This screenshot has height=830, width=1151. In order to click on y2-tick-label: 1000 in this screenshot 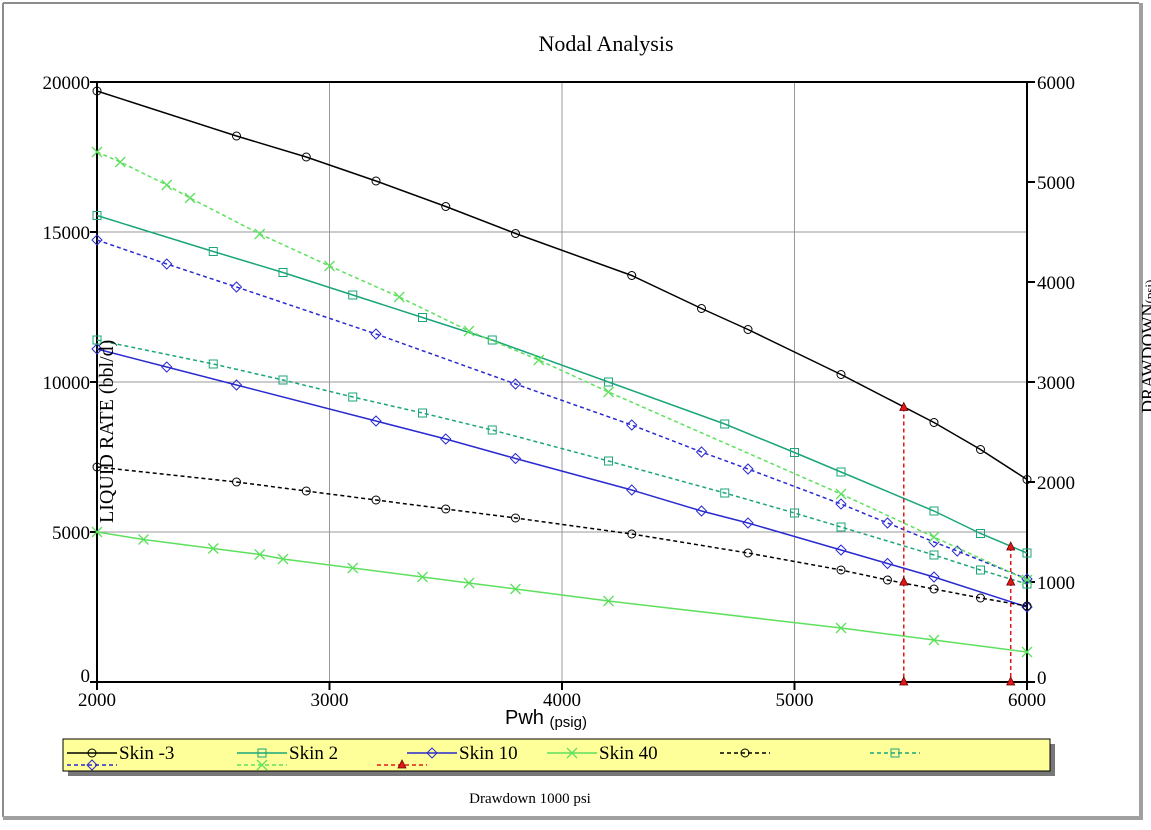, I will do `click(1056, 583)`.